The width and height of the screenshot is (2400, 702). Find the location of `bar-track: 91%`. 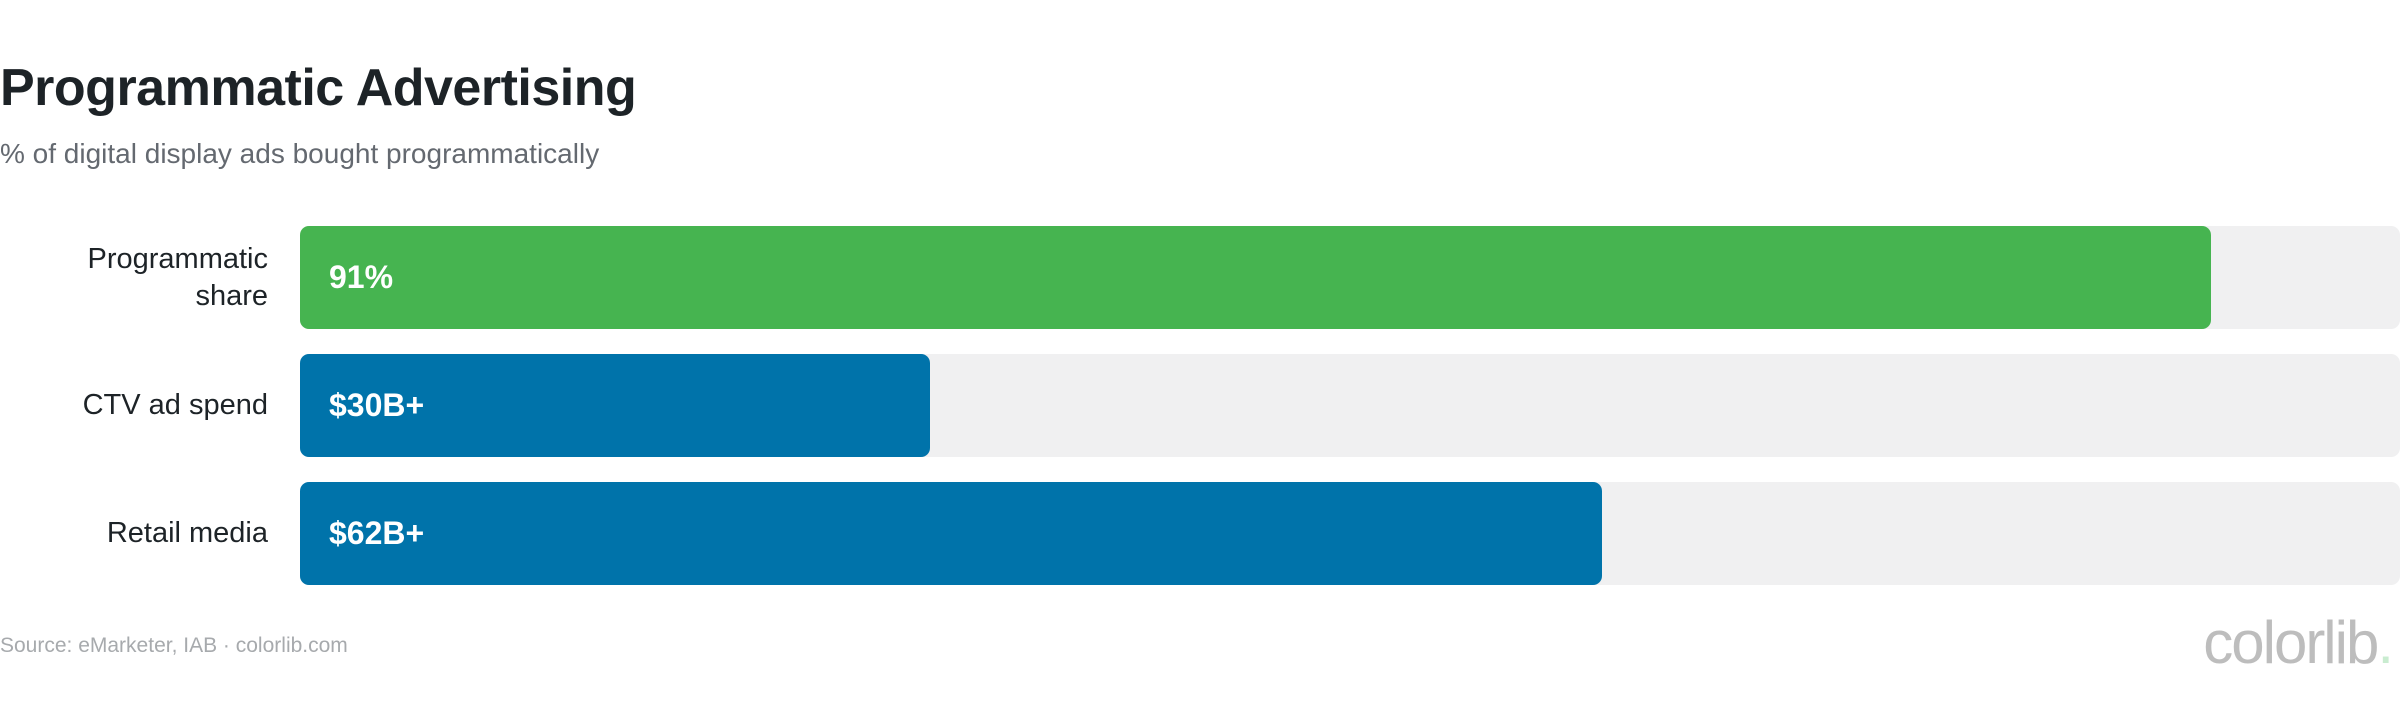

bar-track: 91% is located at coordinates (1350, 277).